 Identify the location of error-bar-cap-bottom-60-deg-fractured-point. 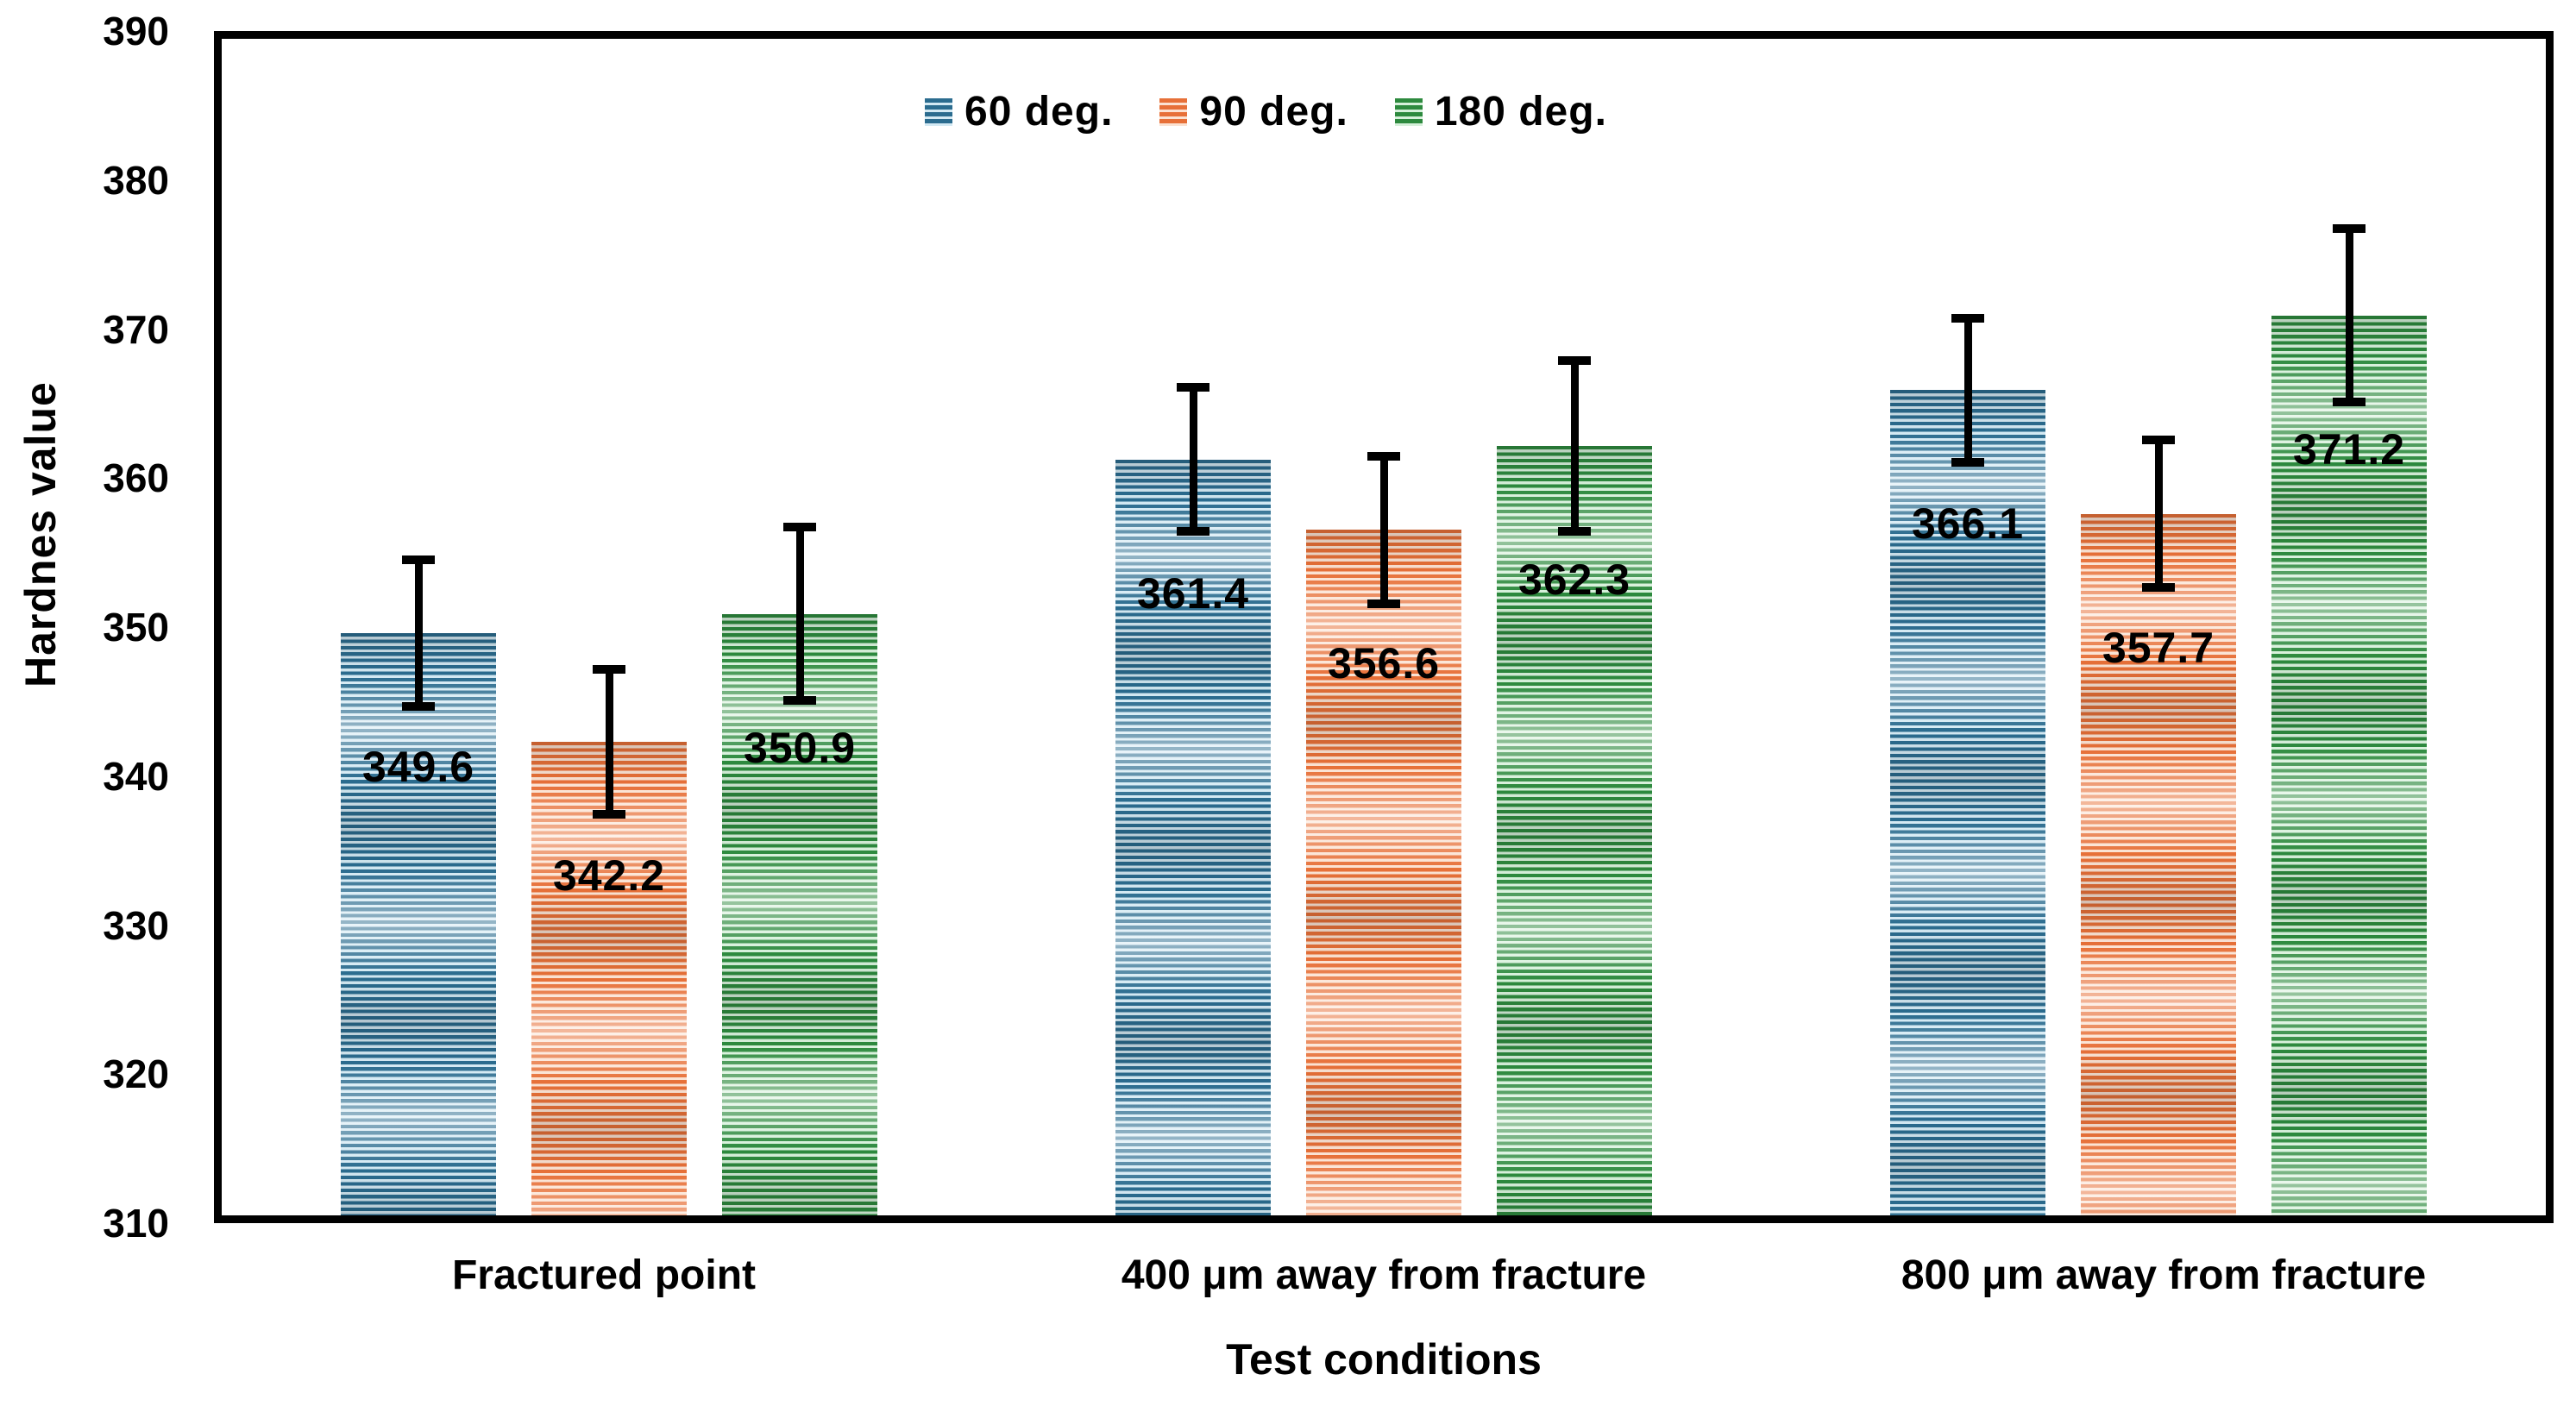
(418, 707).